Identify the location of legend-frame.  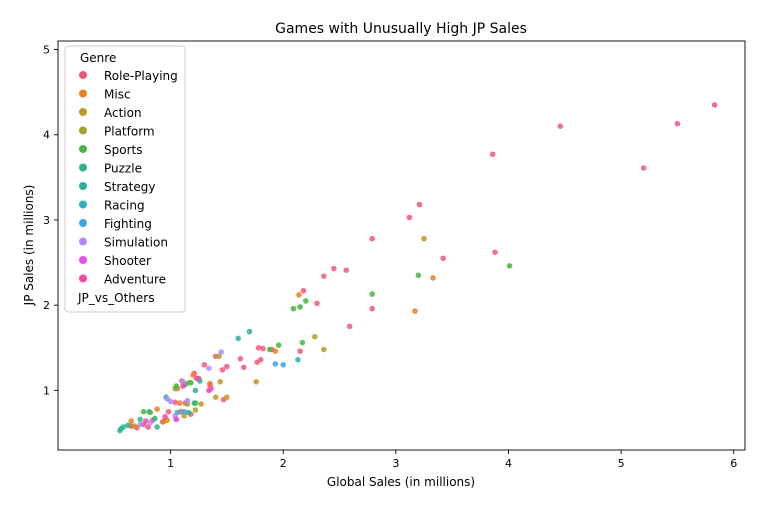
(125, 179).